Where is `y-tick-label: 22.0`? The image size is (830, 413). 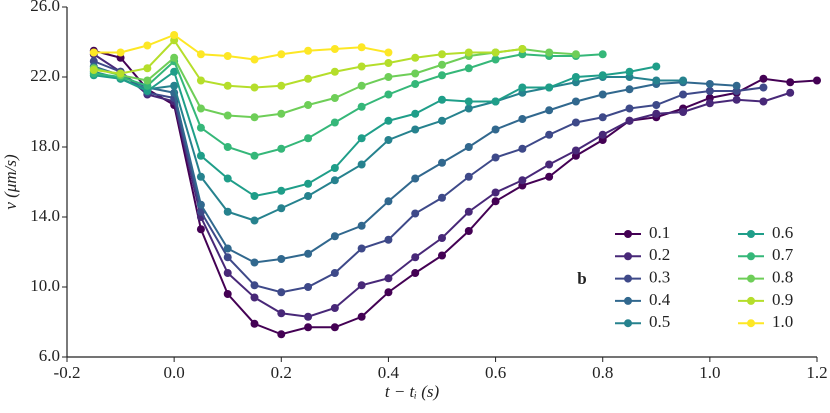 y-tick-label: 22.0 is located at coordinates (45, 75).